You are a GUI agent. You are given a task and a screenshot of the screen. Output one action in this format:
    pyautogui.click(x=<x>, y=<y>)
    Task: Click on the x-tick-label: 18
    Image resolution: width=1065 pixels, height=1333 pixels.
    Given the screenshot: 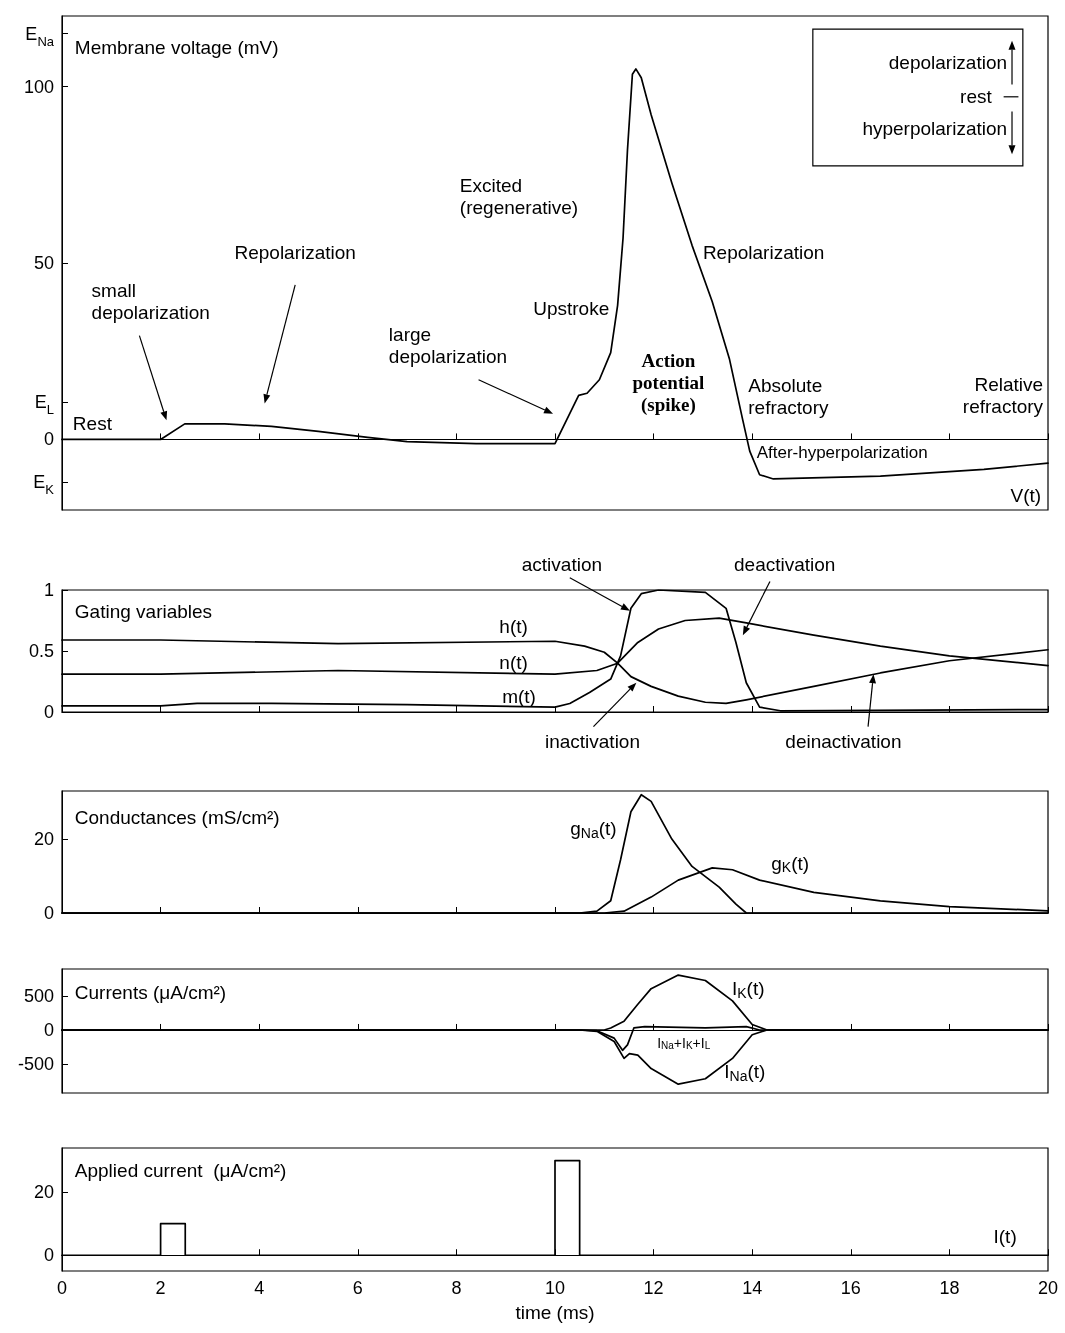 What is the action you would take?
    pyautogui.click(x=949, y=1288)
    